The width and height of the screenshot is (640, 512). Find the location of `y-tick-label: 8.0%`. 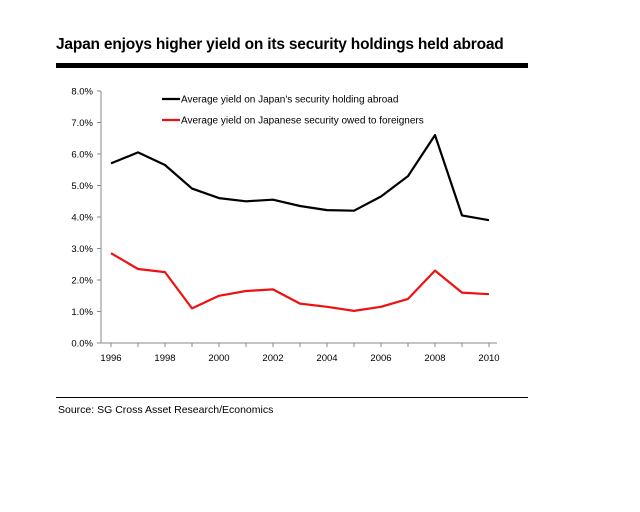

y-tick-label: 8.0% is located at coordinates (82, 92).